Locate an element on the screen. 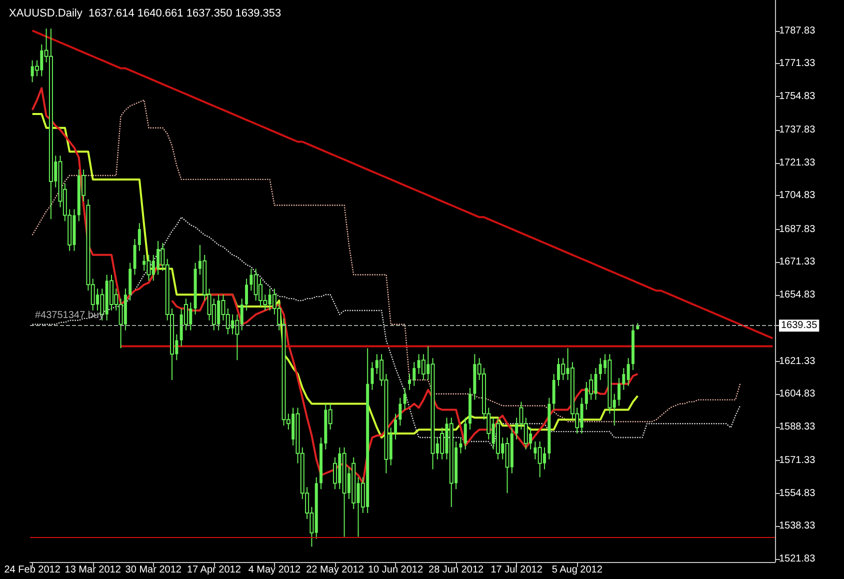 The image size is (844, 579). y-tick-label: 1554.83 is located at coordinates (797, 493).